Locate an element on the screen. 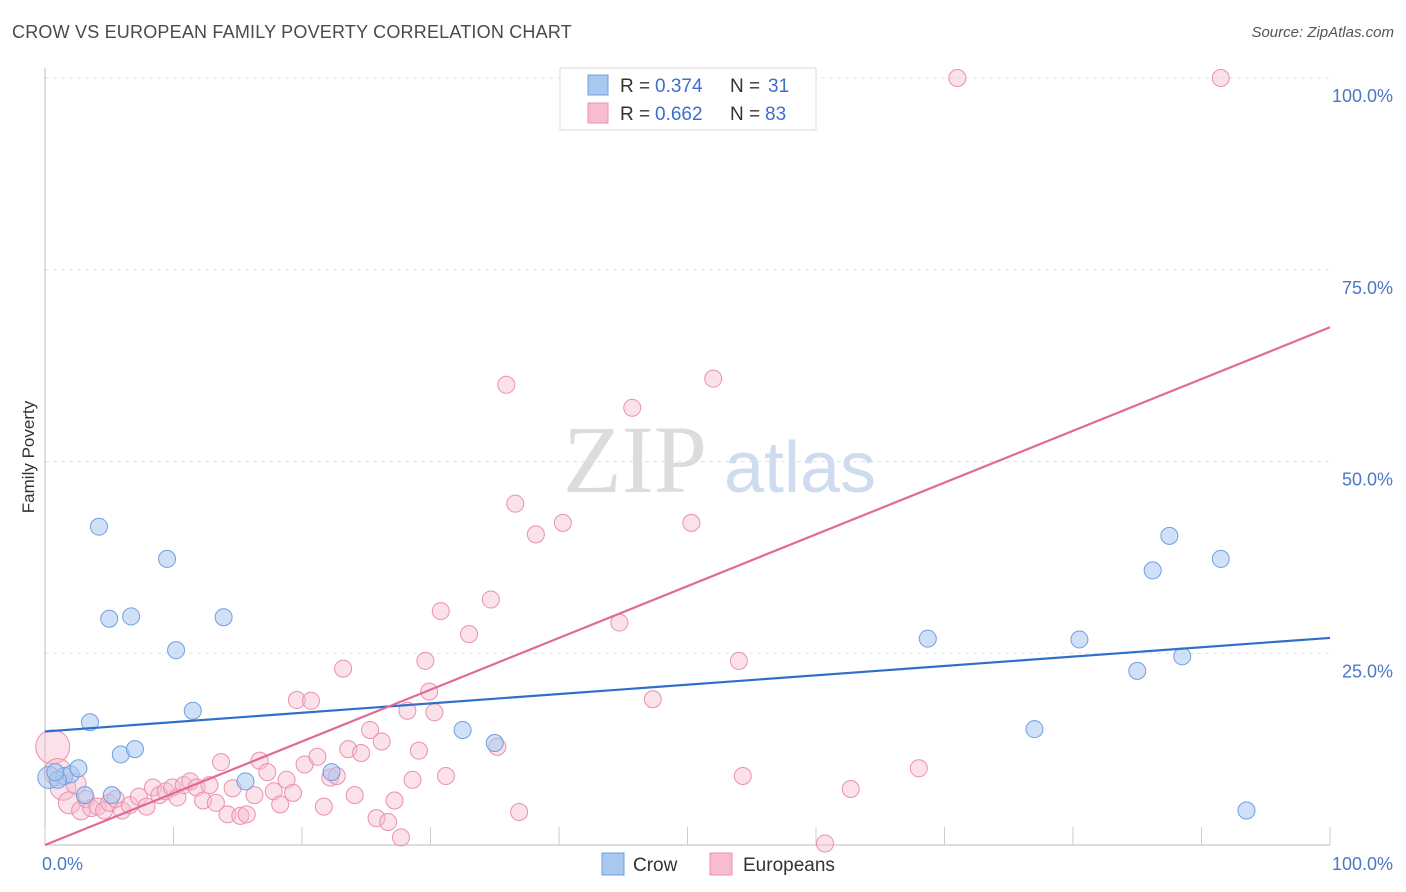  legend-bottom-eur-label: Europeans is located at coordinates (789, 865).